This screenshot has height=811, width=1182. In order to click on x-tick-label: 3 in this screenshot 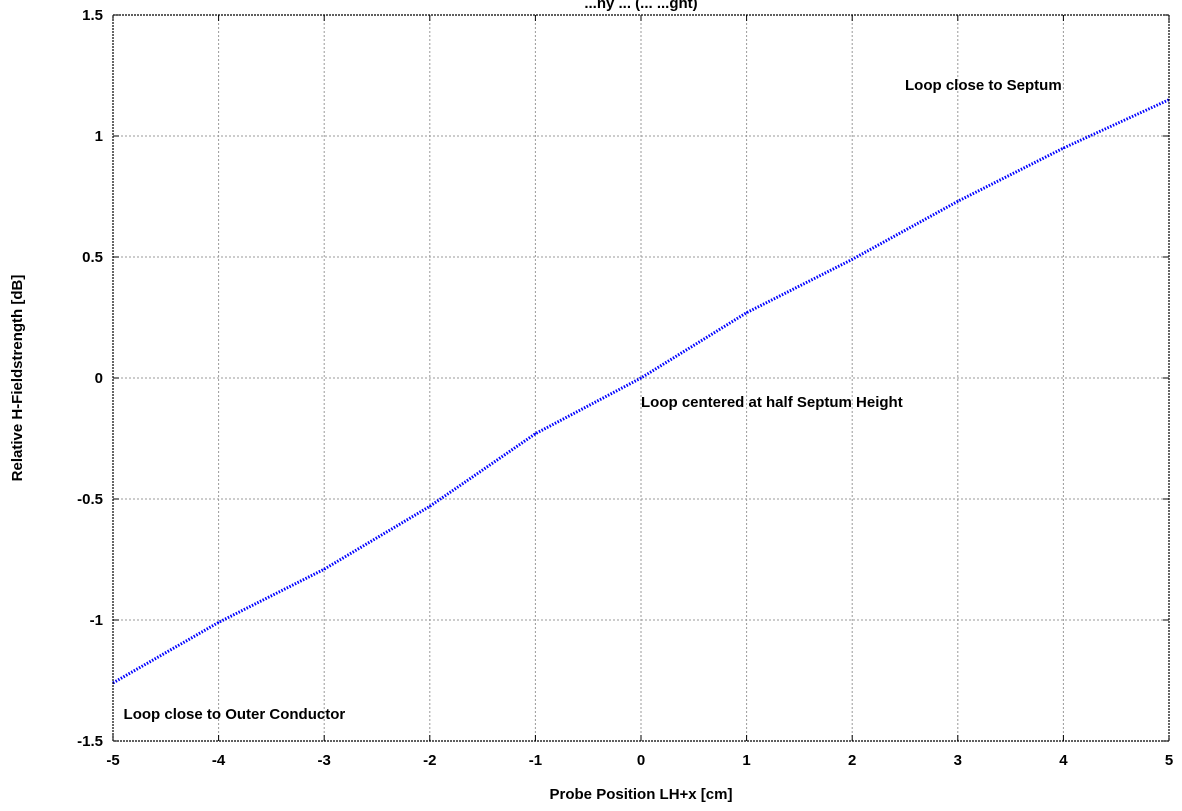, I will do `click(958, 760)`.